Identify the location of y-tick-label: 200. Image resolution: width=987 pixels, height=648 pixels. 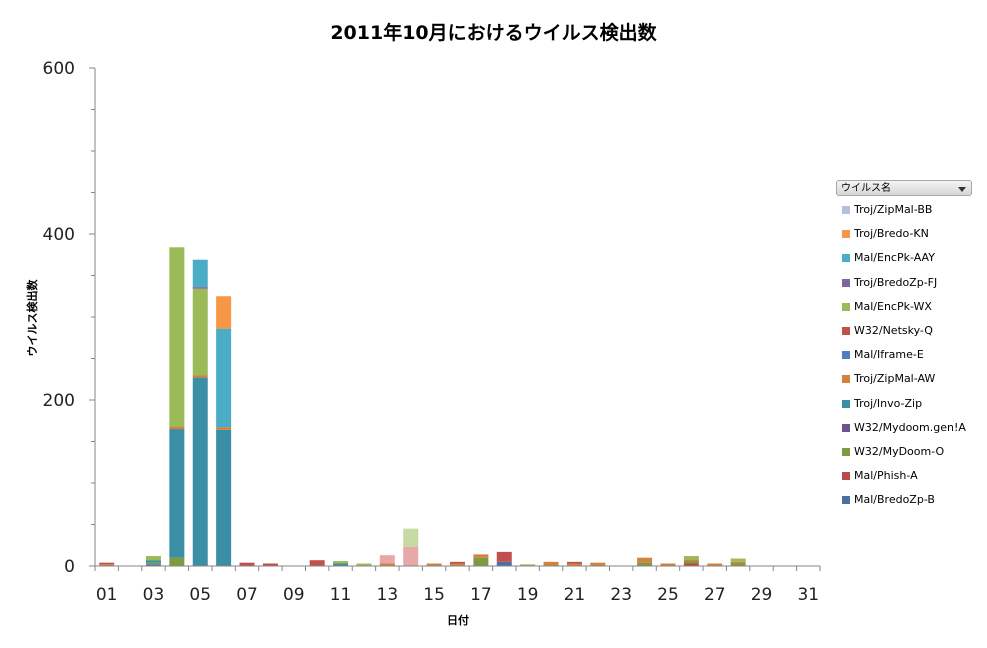
(59, 401).